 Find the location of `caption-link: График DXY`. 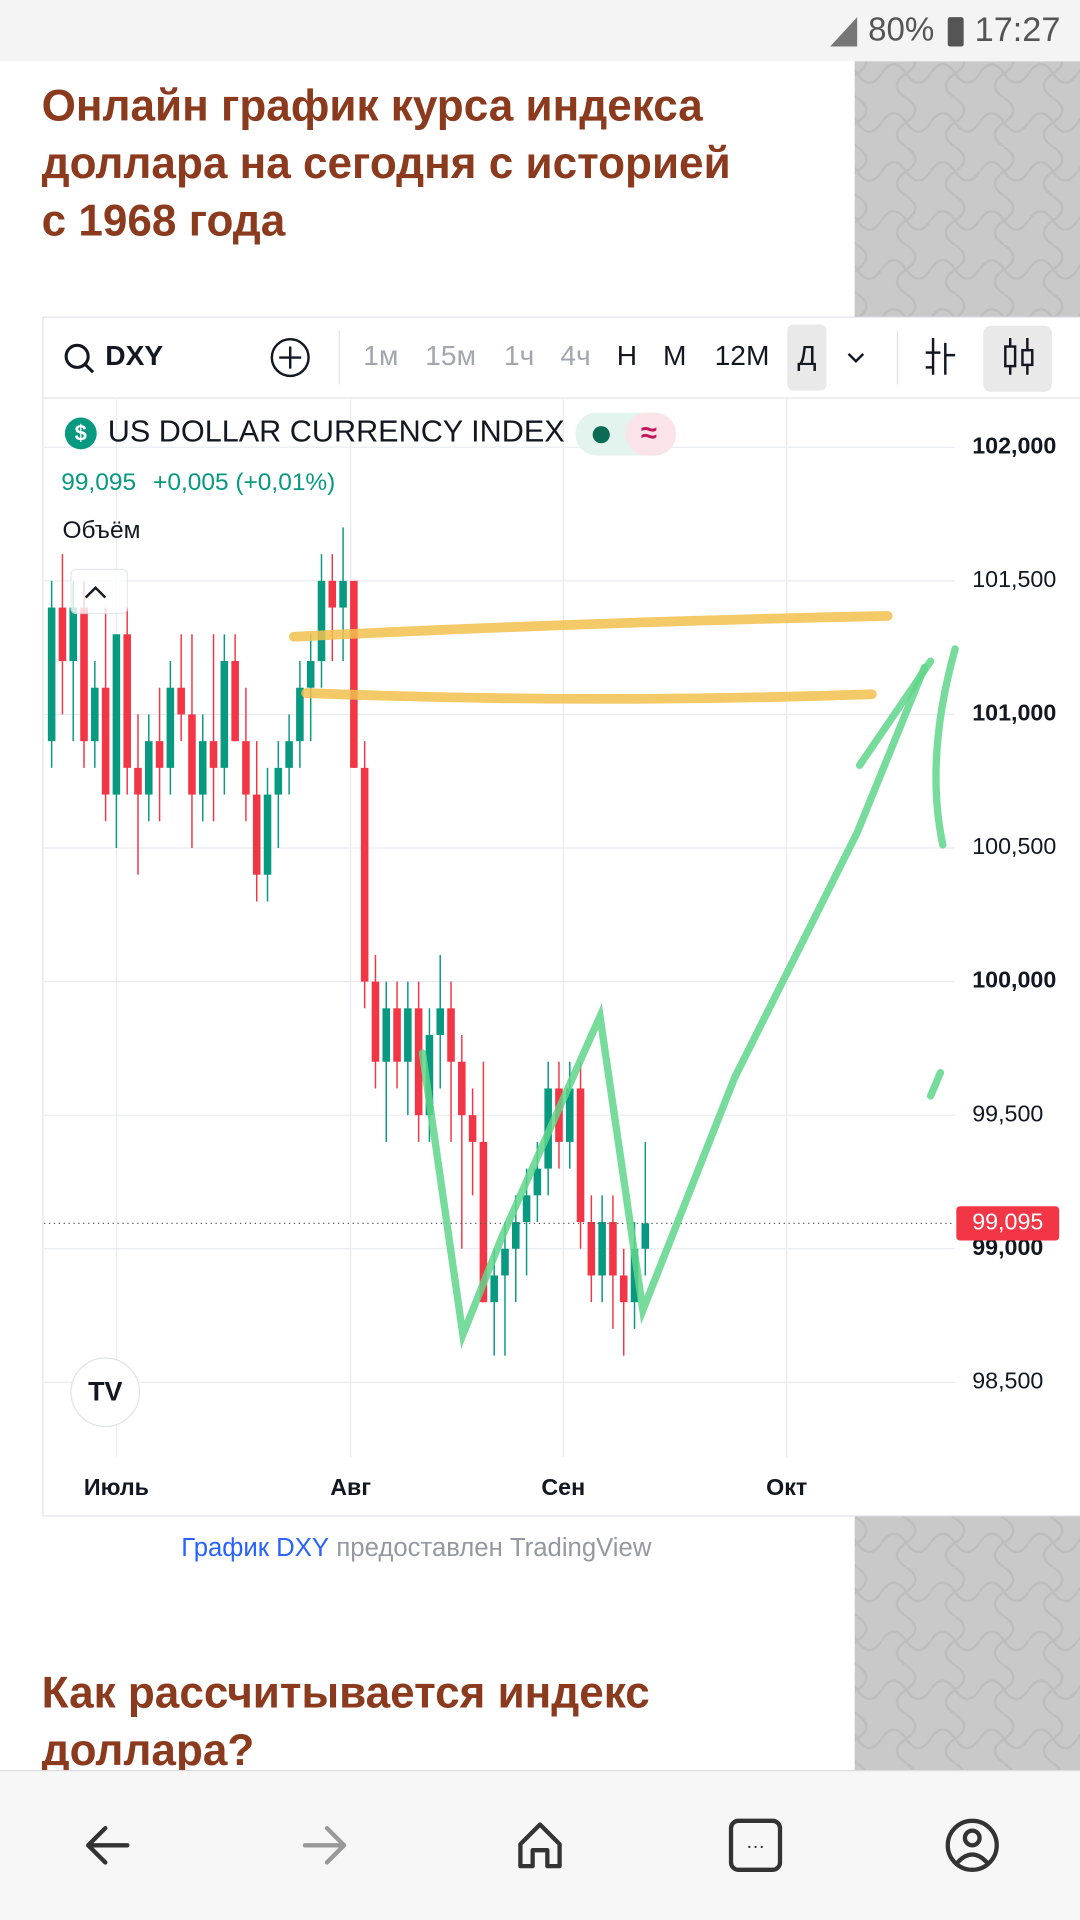

caption-link: График DXY is located at coordinates (255, 1548).